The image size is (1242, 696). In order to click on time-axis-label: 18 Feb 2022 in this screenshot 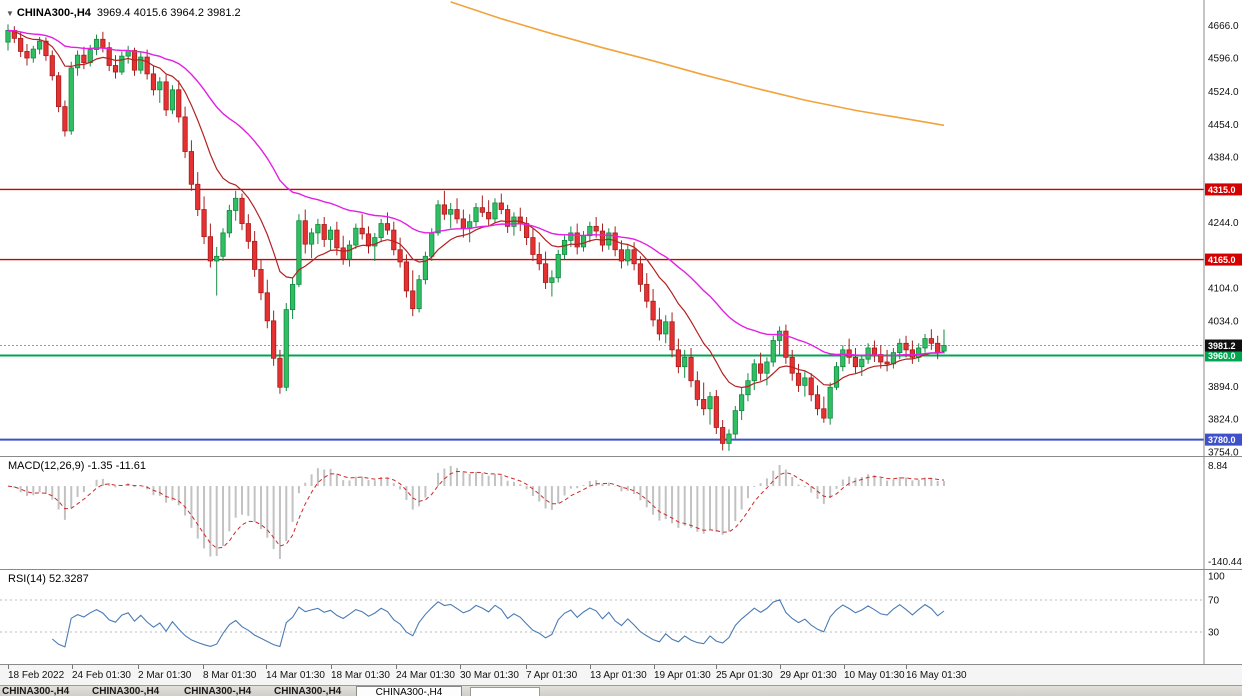, I will do `click(36, 675)`.